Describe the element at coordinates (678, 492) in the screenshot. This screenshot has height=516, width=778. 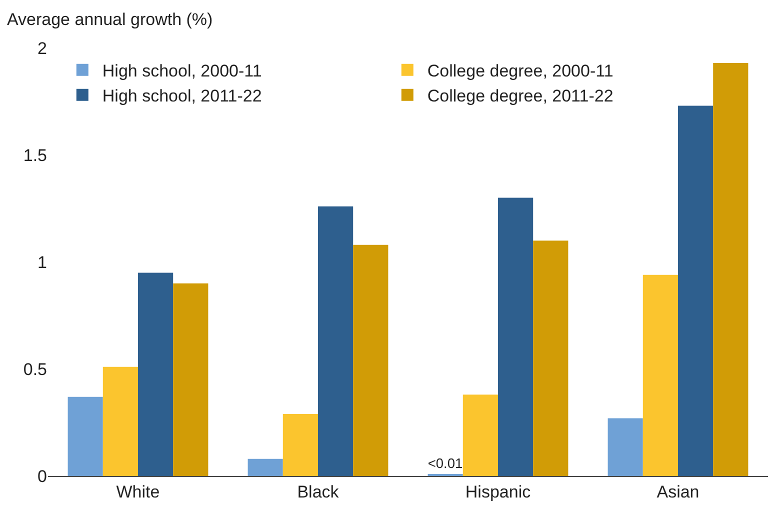
I see `x-tick-label: Asian` at that location.